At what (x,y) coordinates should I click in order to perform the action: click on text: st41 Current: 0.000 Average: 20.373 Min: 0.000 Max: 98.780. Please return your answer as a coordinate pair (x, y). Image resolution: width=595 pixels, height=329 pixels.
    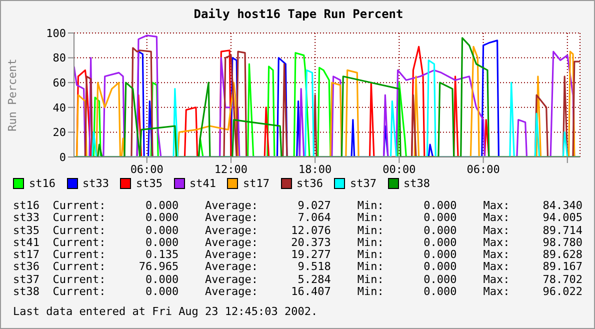
    Looking at the image, I should click on (298, 242).